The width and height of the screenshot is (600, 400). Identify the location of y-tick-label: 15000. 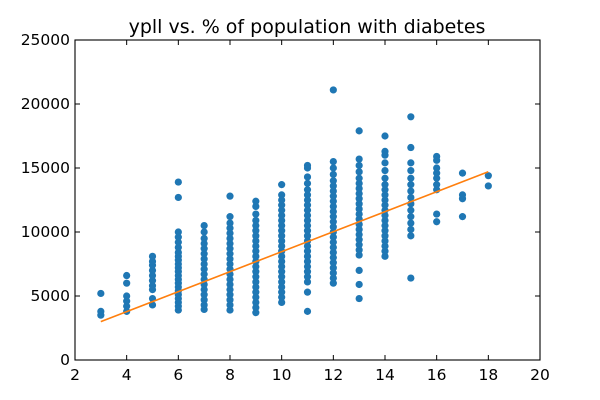
(45, 168).